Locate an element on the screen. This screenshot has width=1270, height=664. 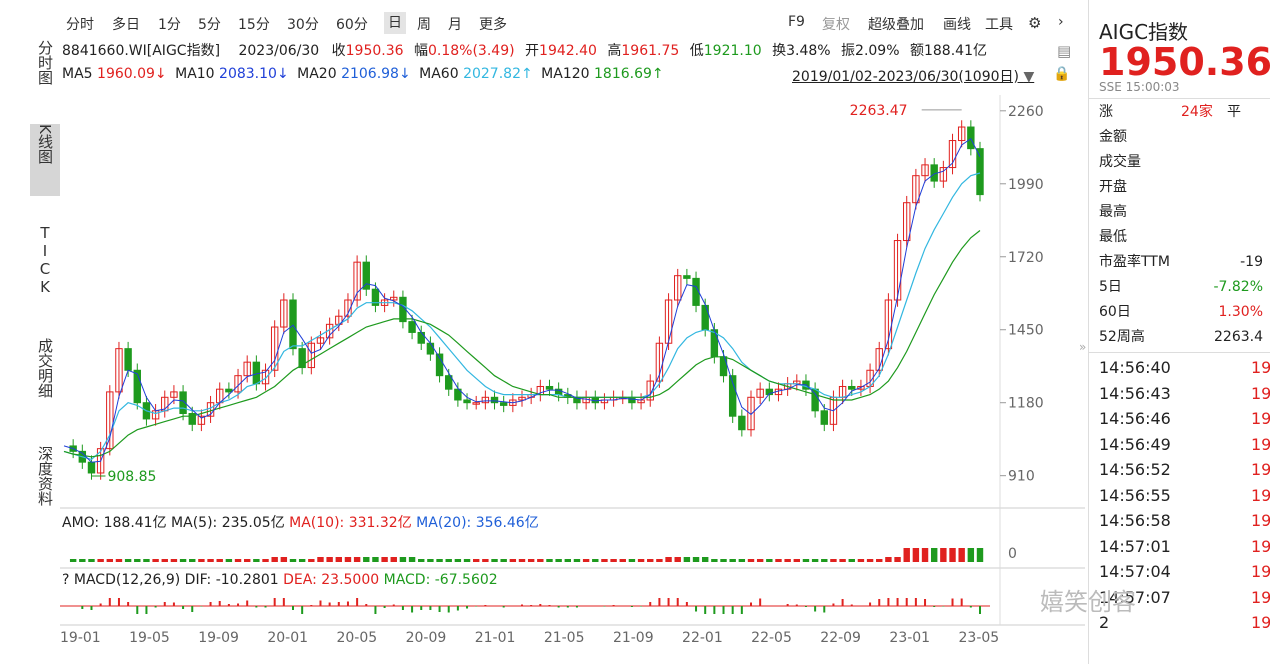
tick-time: 14:57:01 is located at coordinates (1135, 546).